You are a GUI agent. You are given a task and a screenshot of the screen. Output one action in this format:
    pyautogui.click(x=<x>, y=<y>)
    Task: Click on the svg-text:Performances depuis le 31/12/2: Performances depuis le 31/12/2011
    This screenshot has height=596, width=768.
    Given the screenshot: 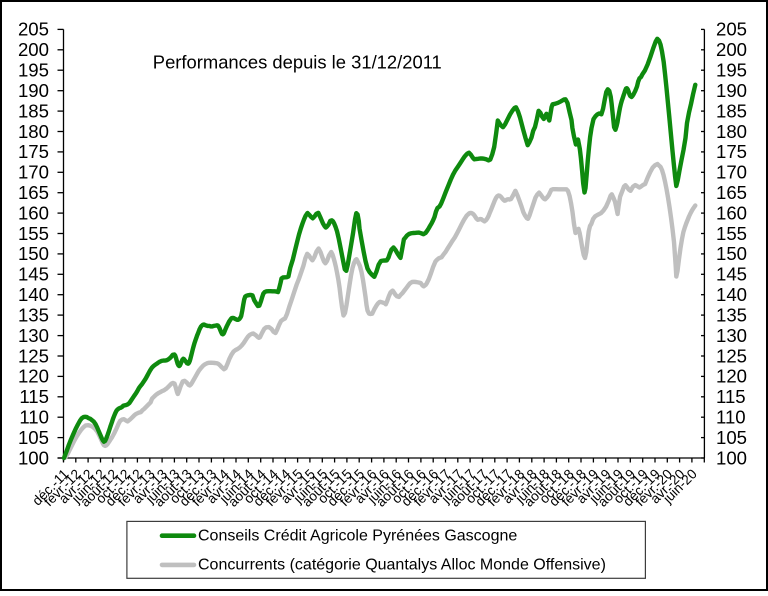 What is the action you would take?
    pyautogui.click(x=297, y=62)
    